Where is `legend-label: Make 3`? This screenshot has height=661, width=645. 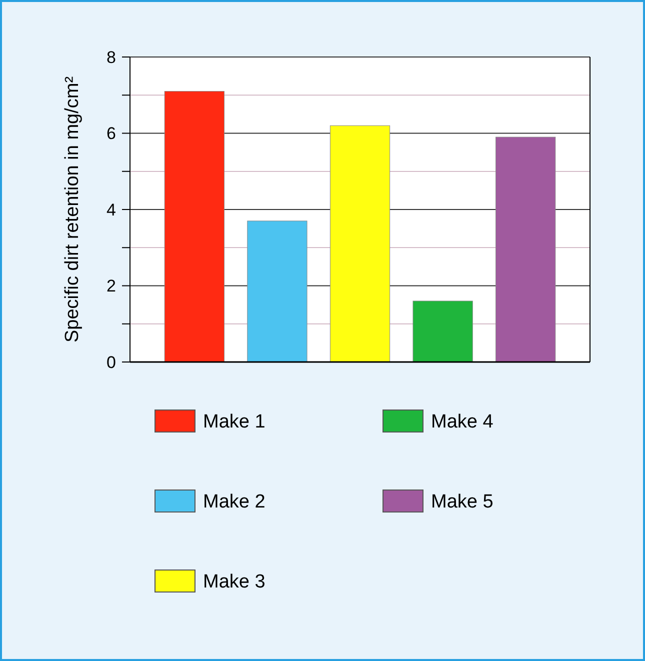
legend-label: Make 3 is located at coordinates (234, 582).